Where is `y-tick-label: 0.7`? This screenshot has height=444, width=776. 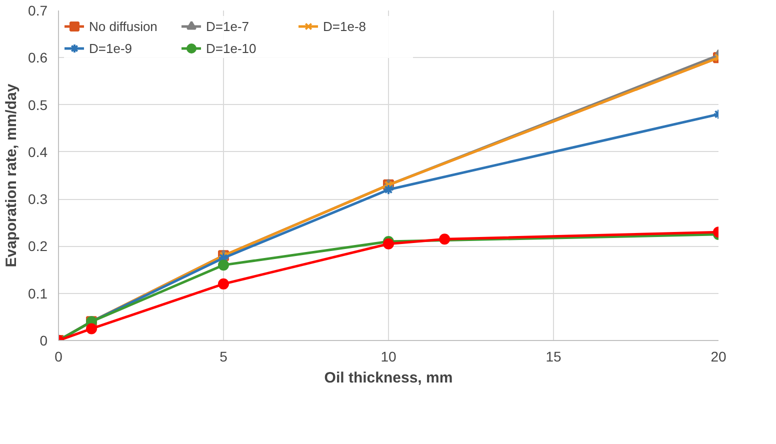 y-tick-label: 0.7 is located at coordinates (38, 10).